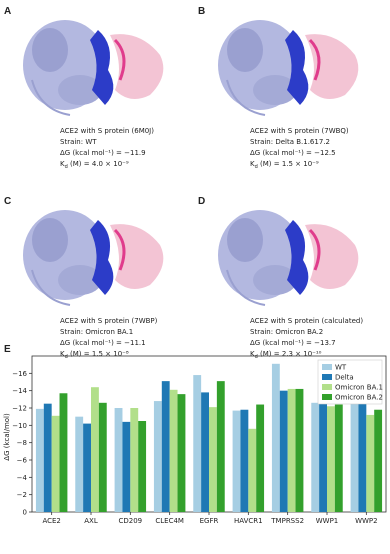  I want to click on panel-letter: B, so click(201, 11).